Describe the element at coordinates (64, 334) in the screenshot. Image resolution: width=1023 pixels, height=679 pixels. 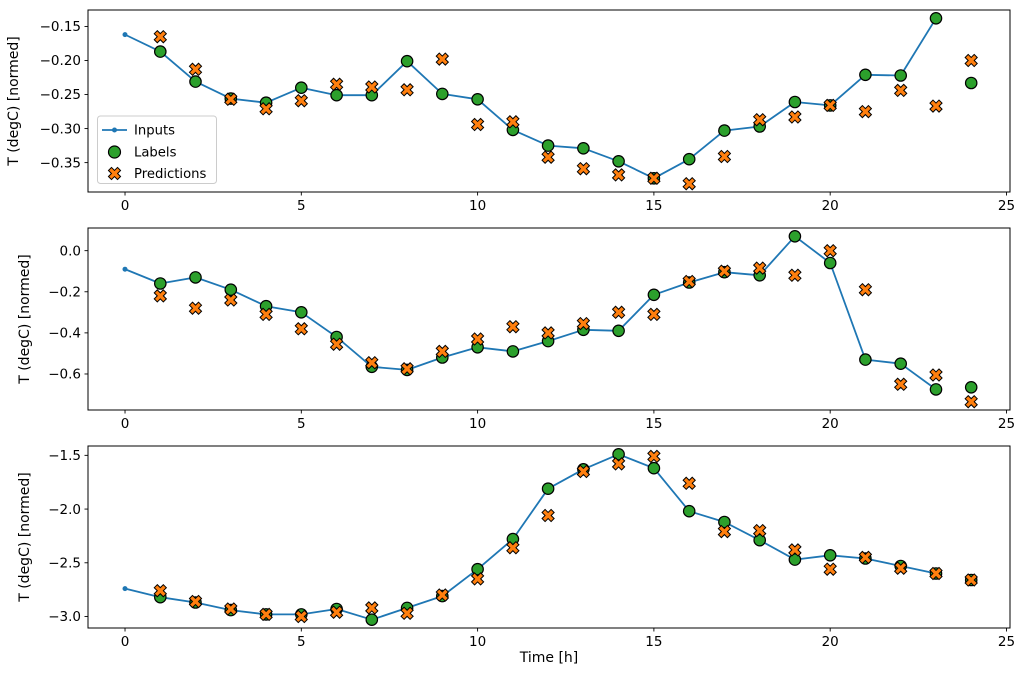
I see `y-tick-label: −0.4` at that location.